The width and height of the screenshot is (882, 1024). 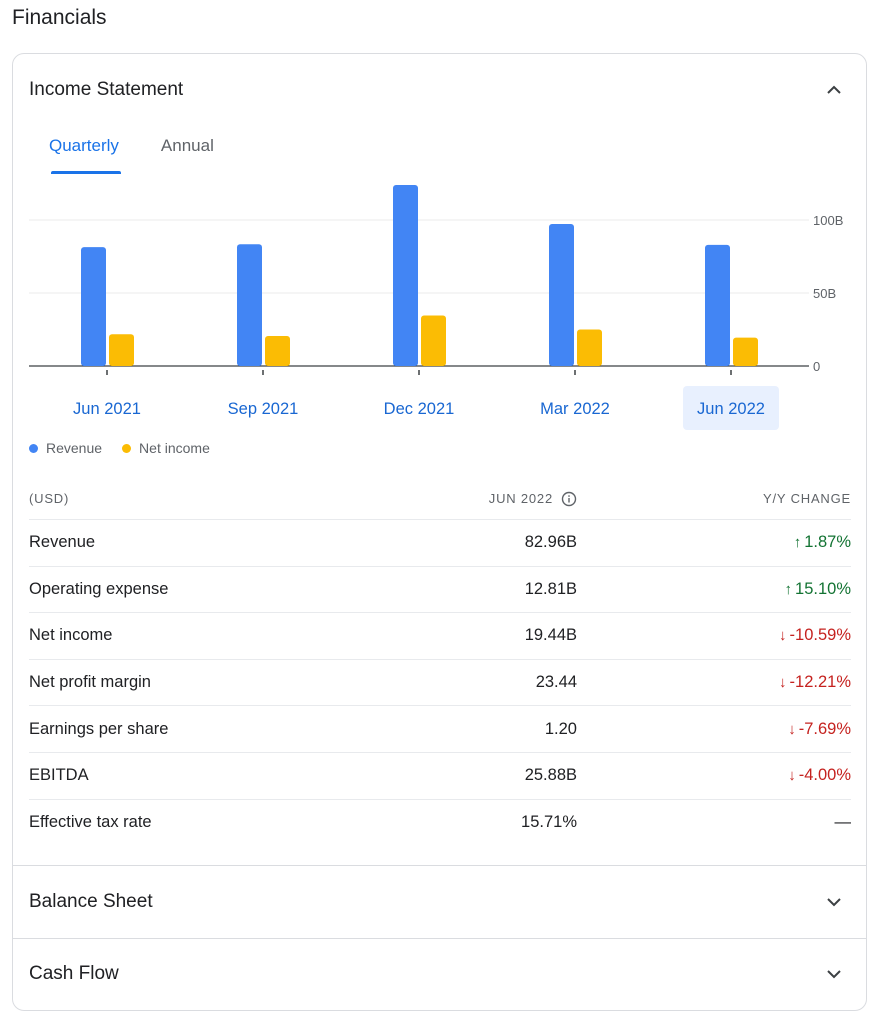 I want to click on cash-flow-title: Cash Flow, so click(x=74, y=973).